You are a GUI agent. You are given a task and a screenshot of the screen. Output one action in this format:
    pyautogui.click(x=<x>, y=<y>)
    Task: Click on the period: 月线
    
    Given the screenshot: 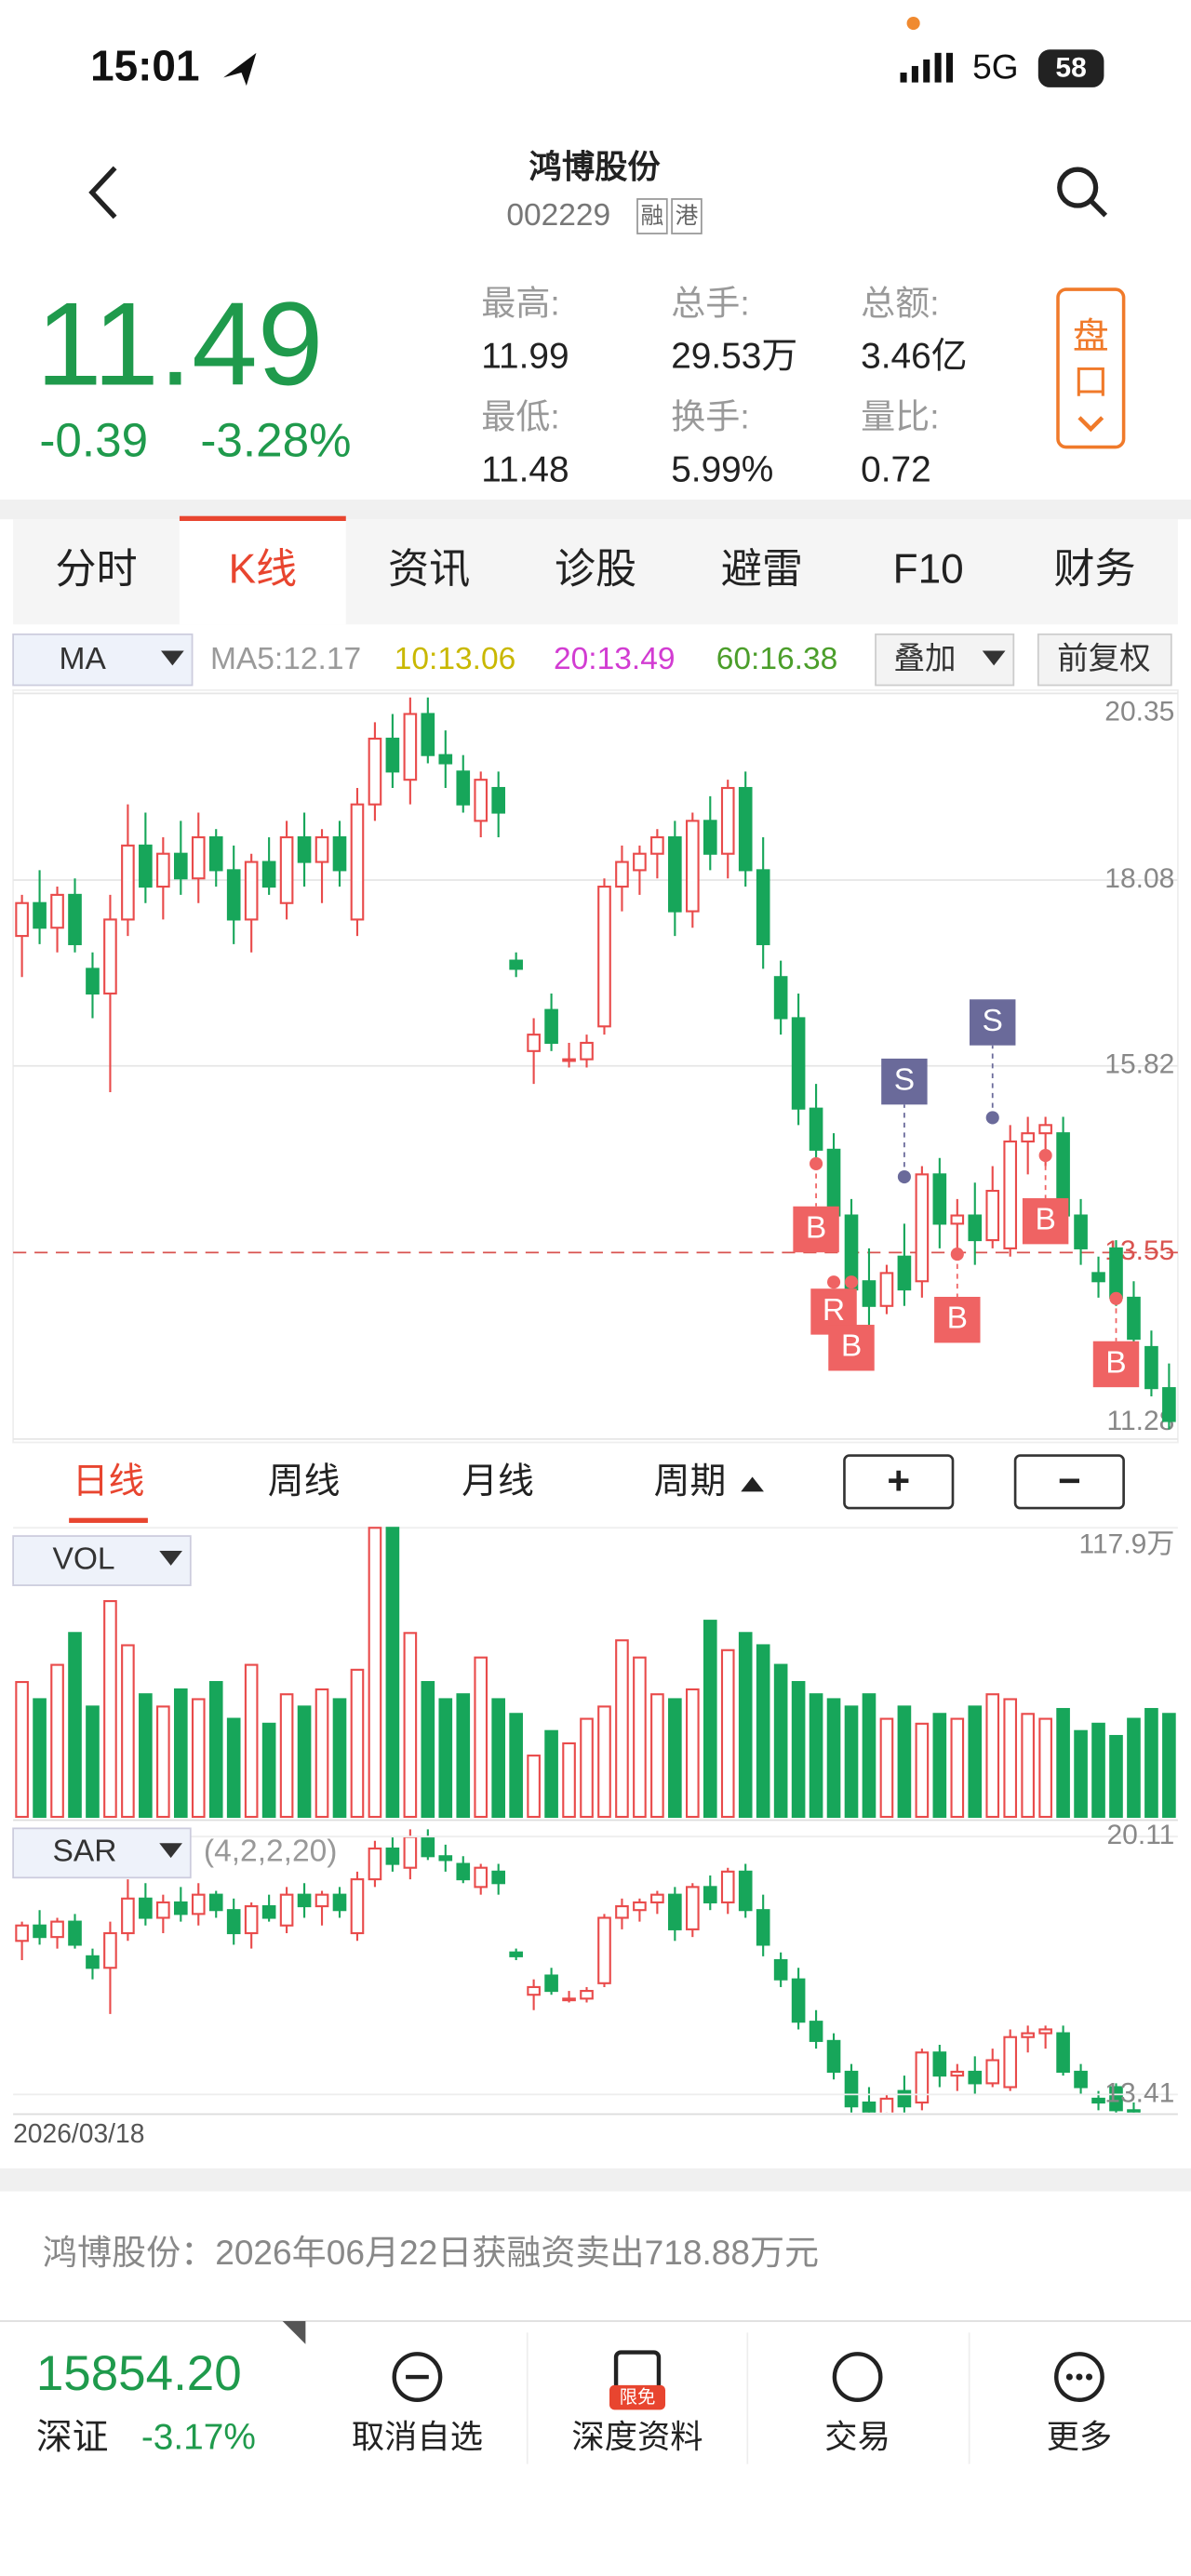 What is the action you would take?
    pyautogui.click(x=498, y=1482)
    